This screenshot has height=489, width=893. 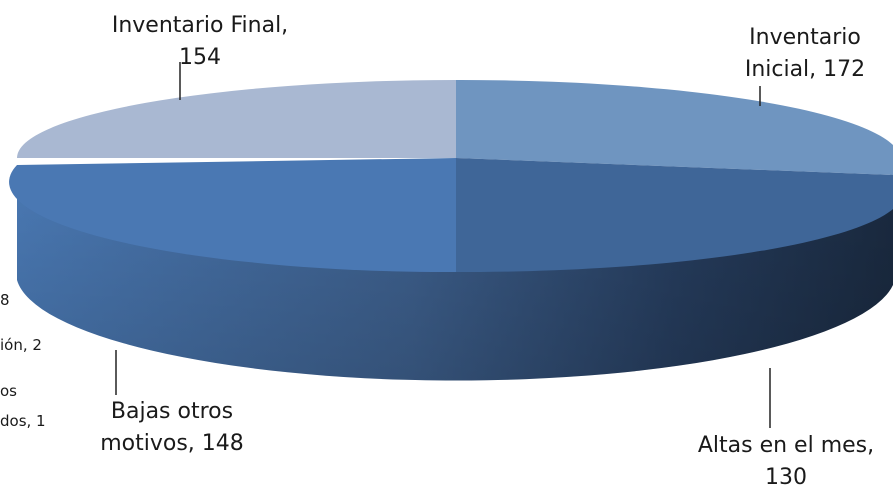 What do you see at coordinates (674, 215) in the screenshot?
I see `slice-altas-en-el-mes` at bounding box center [674, 215].